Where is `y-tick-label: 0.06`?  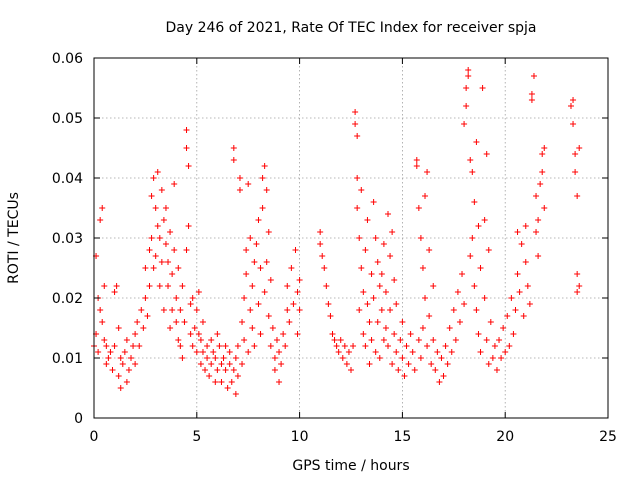
y-tick-label: 0.06 is located at coordinates (67, 59).